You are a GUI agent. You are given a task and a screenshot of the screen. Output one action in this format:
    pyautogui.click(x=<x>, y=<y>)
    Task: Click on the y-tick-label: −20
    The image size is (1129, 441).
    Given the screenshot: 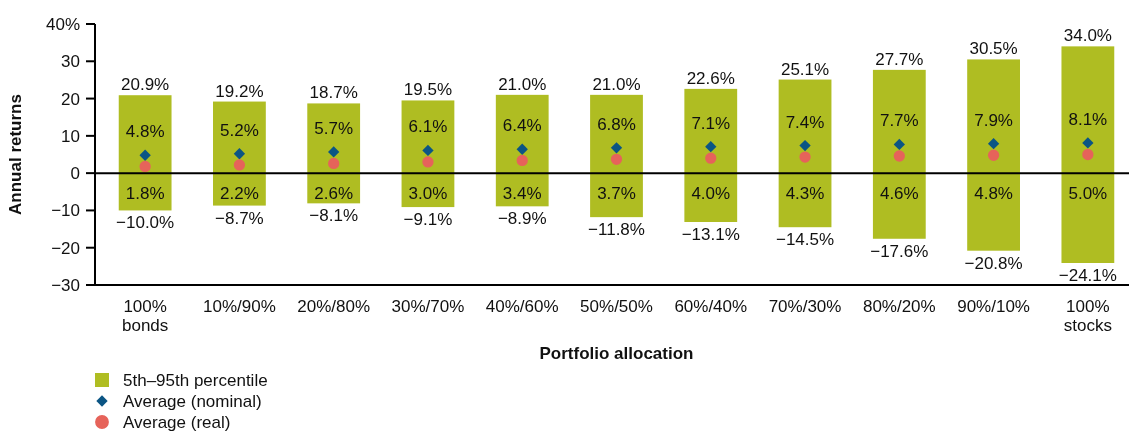 What is the action you would take?
    pyautogui.click(x=65, y=248)
    